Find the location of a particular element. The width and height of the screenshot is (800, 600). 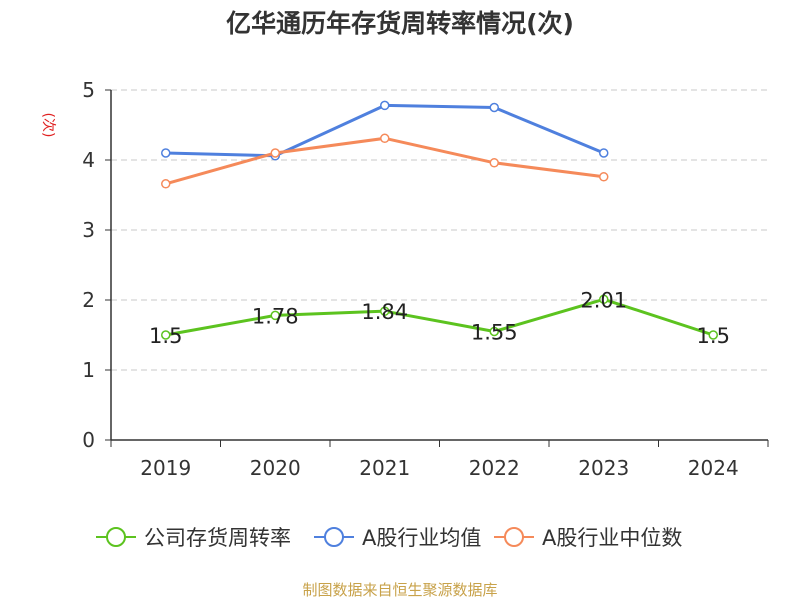

legend-label: 公司存货周转率 is located at coordinates (217, 538).